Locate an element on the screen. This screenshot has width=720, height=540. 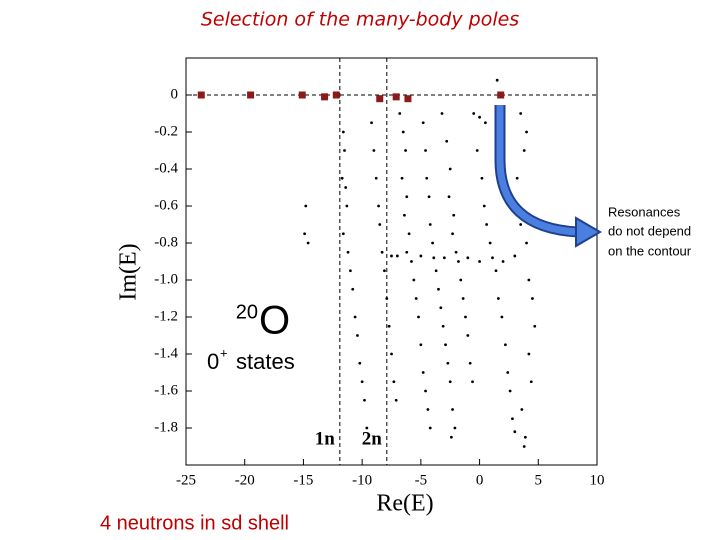
x-tick-label: -15 is located at coordinates (303, 480).